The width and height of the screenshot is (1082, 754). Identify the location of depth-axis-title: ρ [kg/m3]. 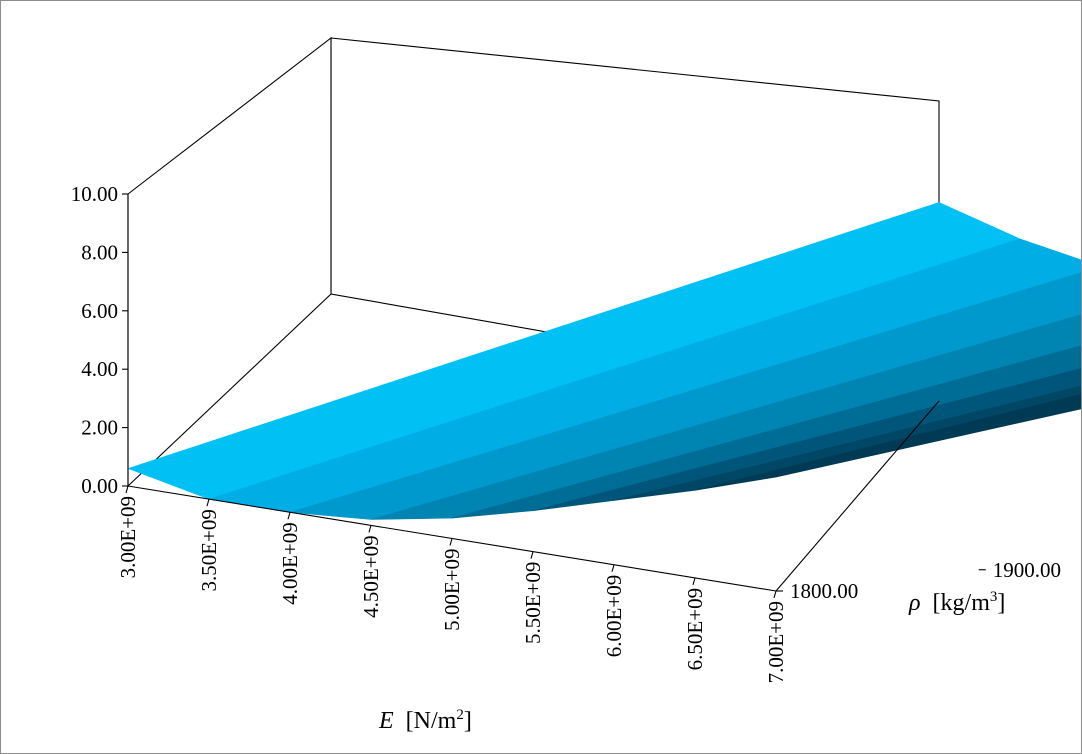
(956, 602).